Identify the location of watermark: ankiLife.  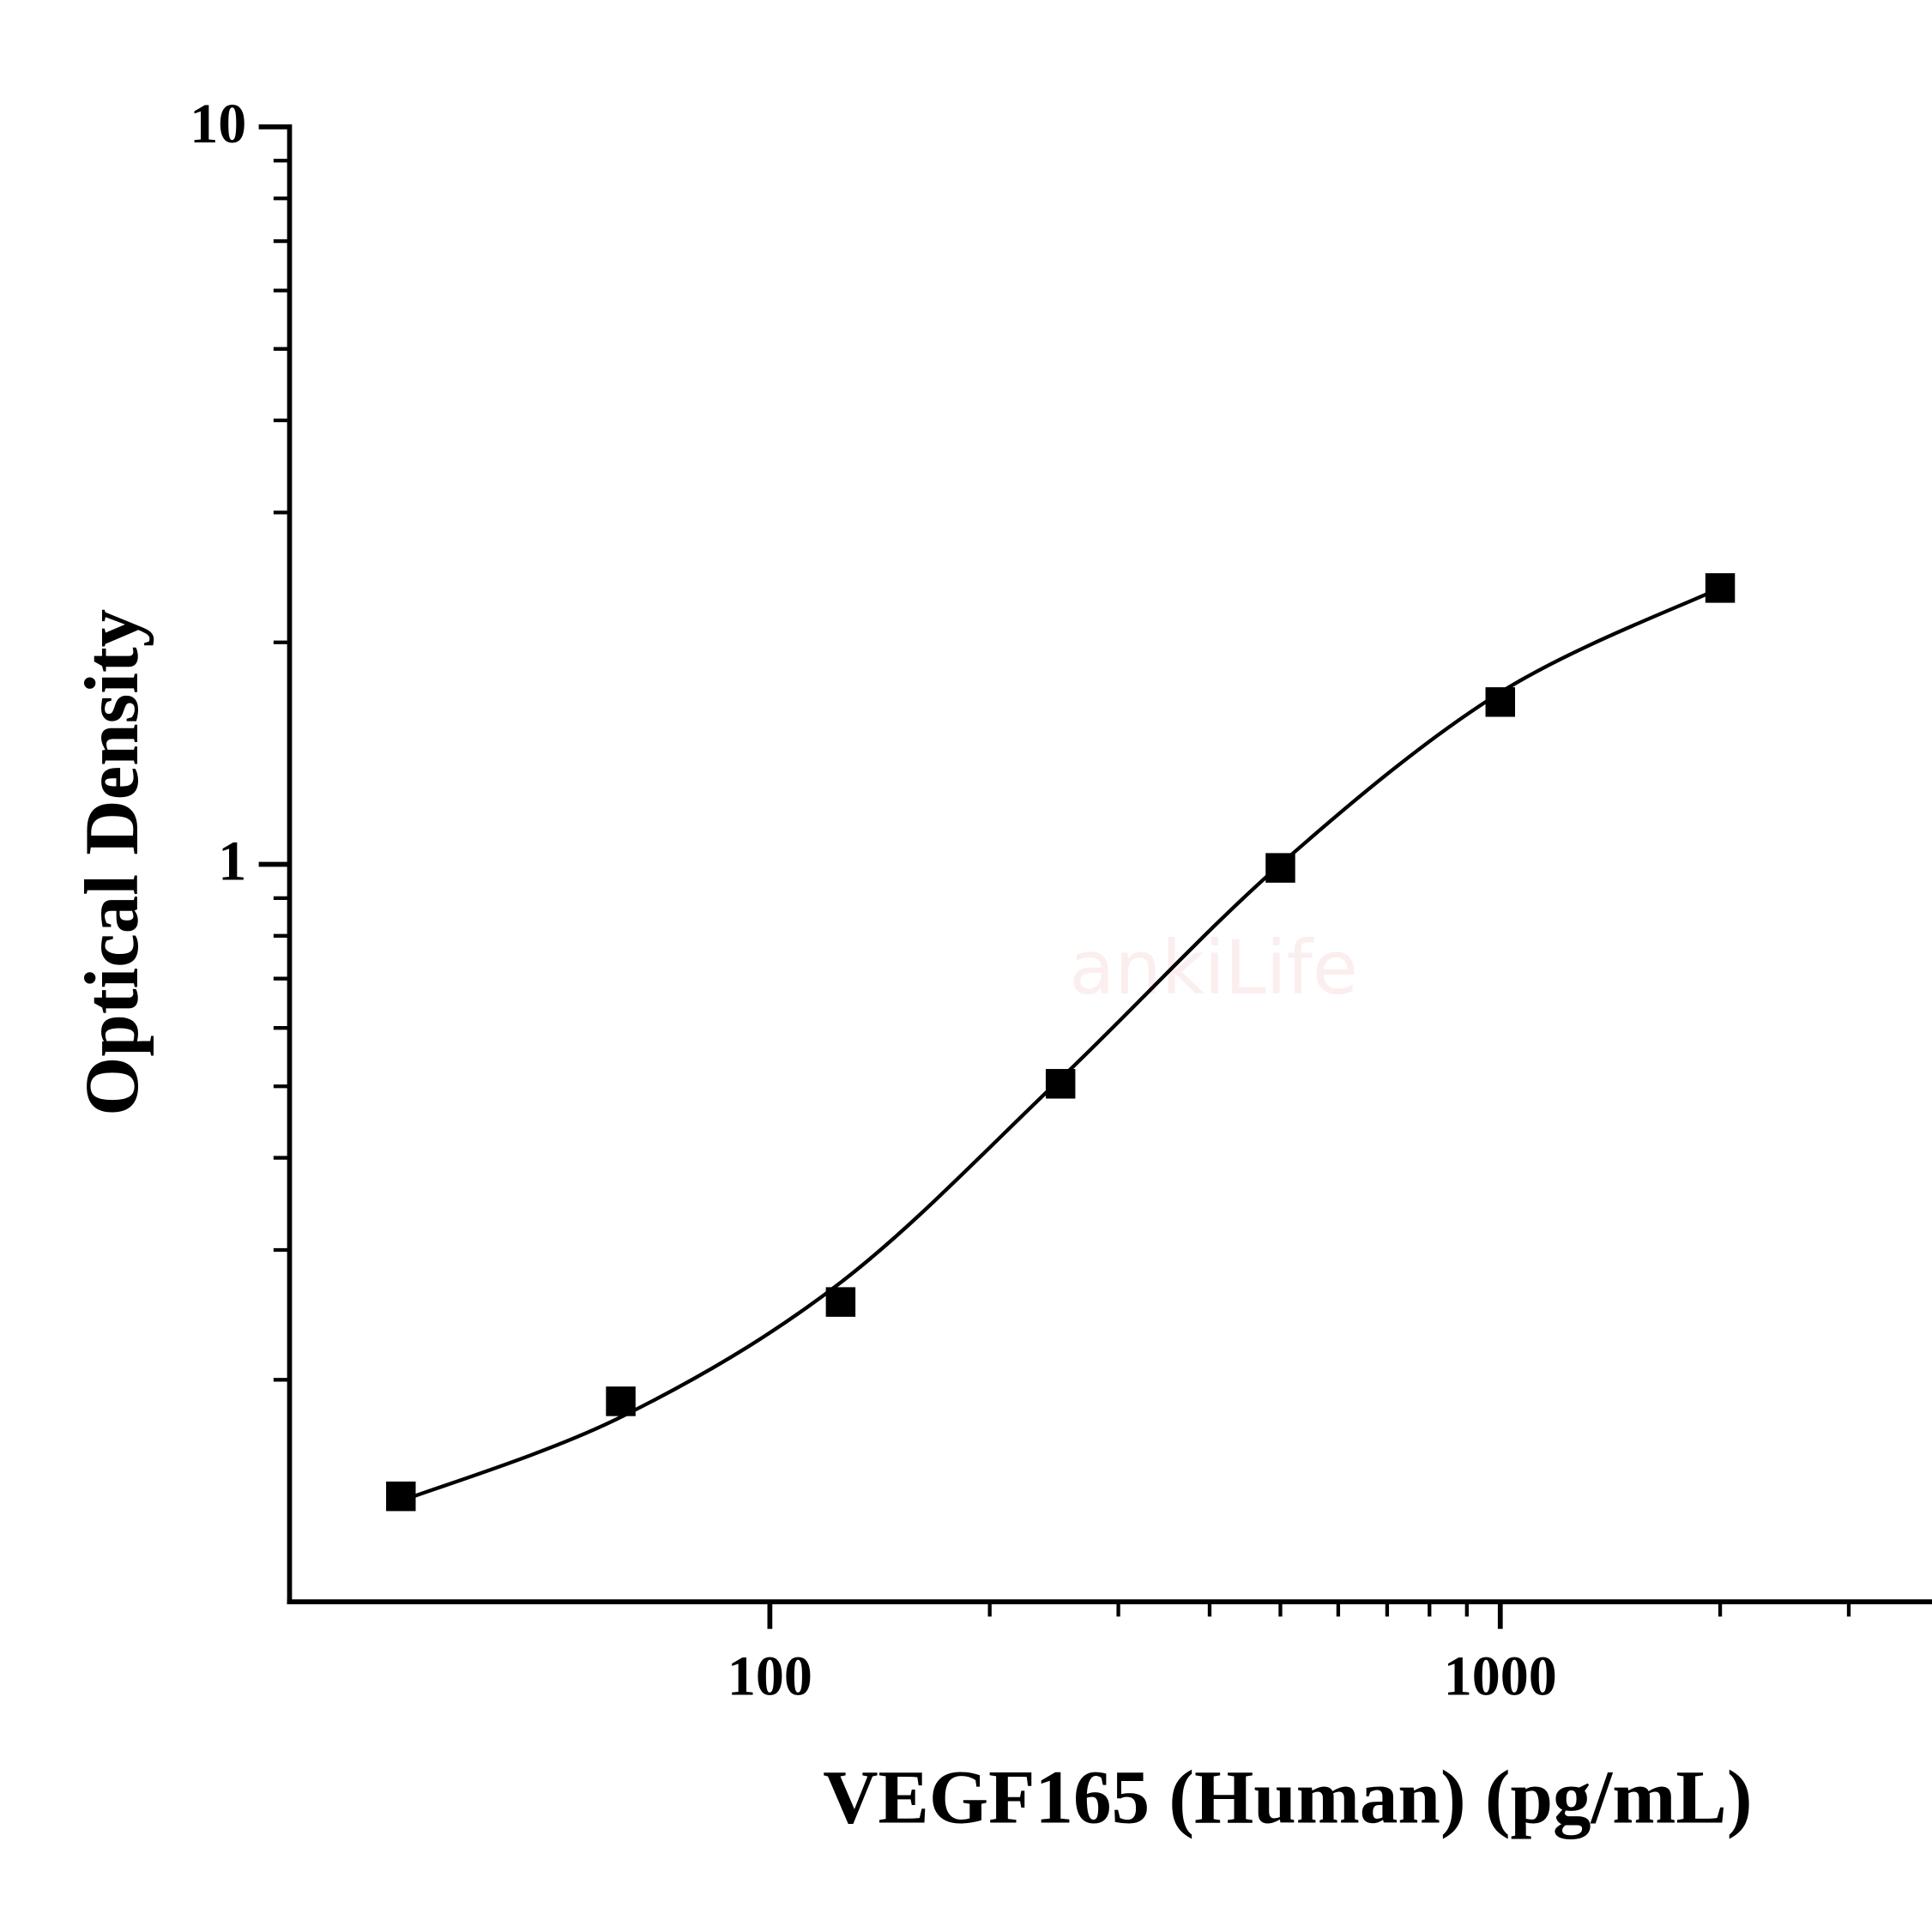
(1213, 968).